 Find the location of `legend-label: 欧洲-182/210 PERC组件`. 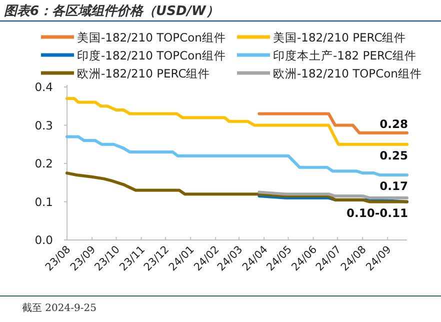

legend-label: 欧洲-182/210 PERC组件 is located at coordinates (143, 73).